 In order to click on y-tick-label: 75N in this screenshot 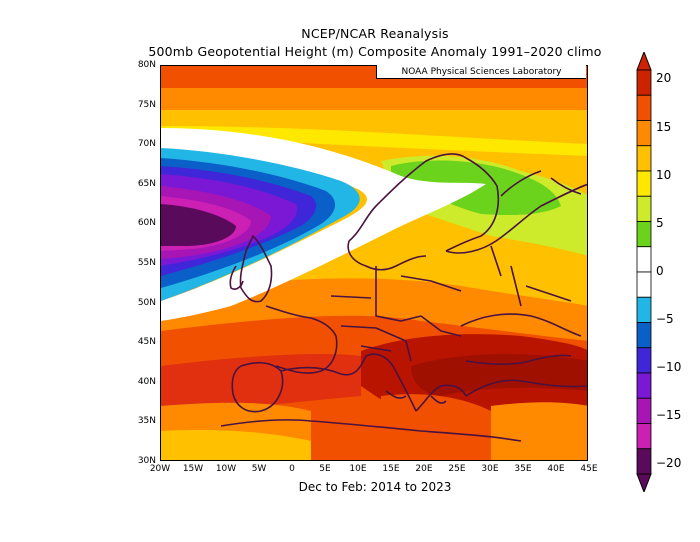, I will do `click(146, 104)`.